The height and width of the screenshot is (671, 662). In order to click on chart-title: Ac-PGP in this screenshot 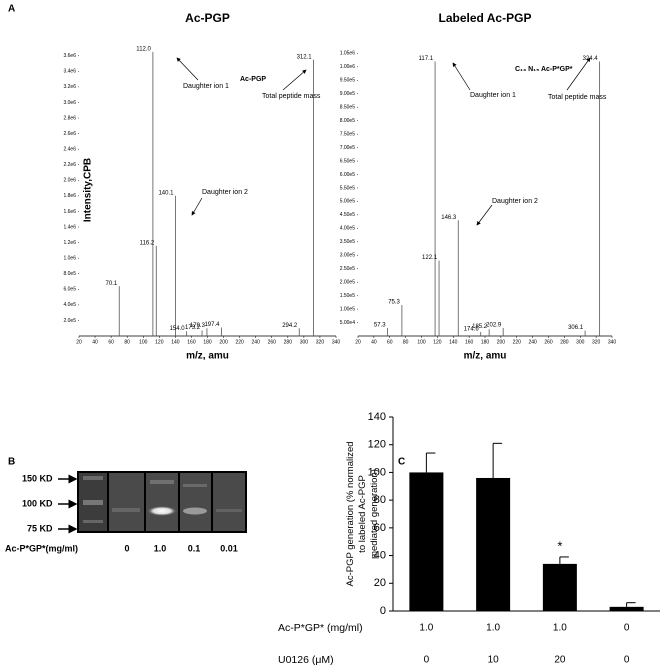, I will do `click(207, 18)`.